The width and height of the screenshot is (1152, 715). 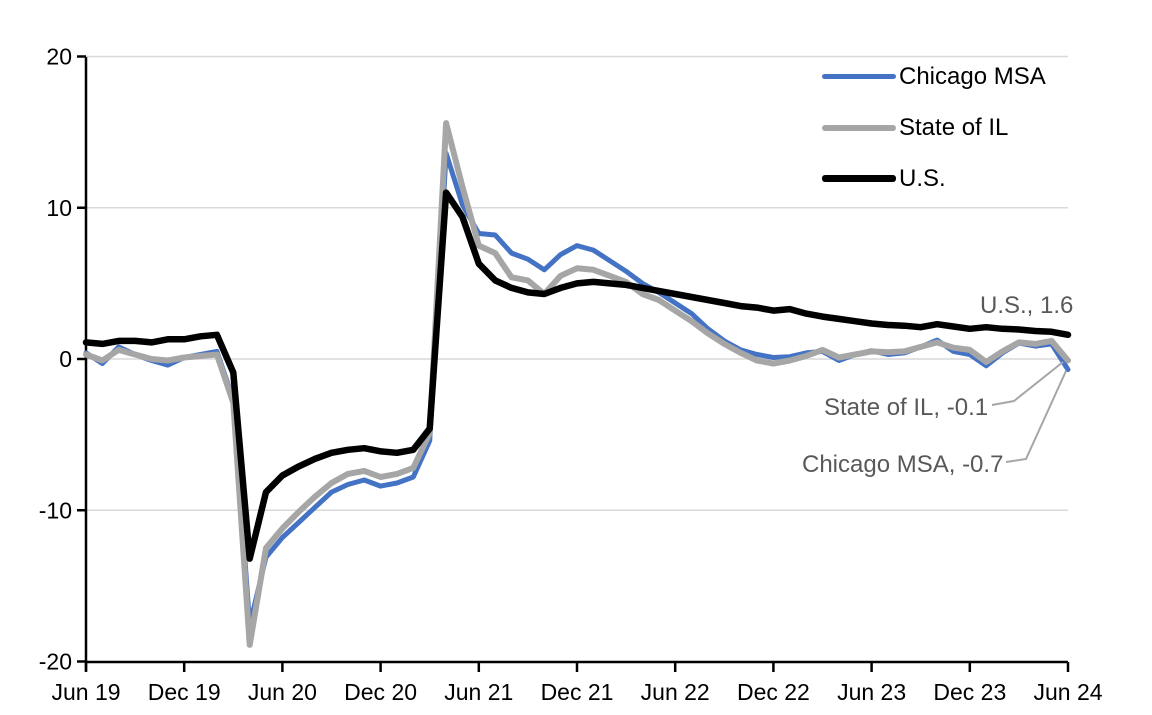 I want to click on y-tick-label--10: -10, so click(x=55, y=510).